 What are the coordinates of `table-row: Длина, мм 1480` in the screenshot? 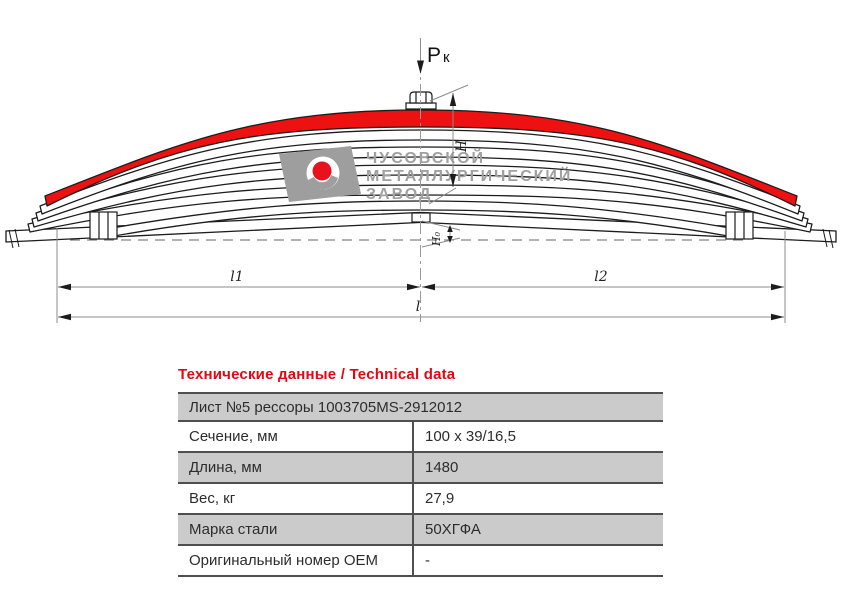 It's located at (420, 467).